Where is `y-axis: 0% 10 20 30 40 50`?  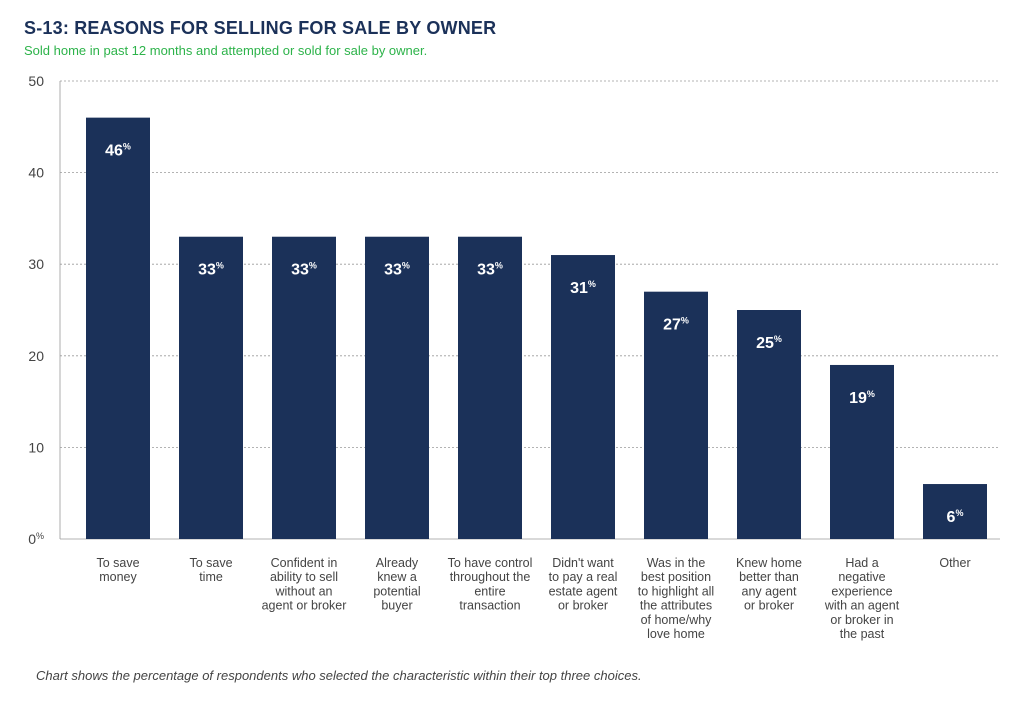
y-axis: 0% 10 20 30 40 50 is located at coordinates (44, 310).